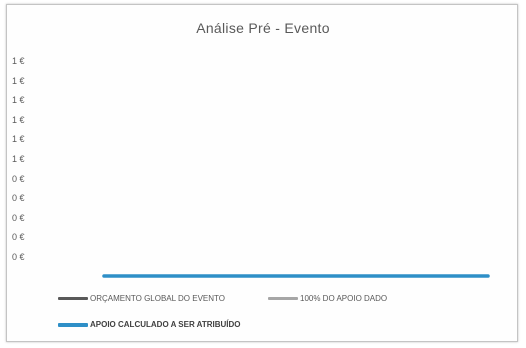 The width and height of the screenshot is (526, 348). I want to click on legend-entry: ORÇAMENTO GLOBAL DO EVENTO, so click(141, 298).